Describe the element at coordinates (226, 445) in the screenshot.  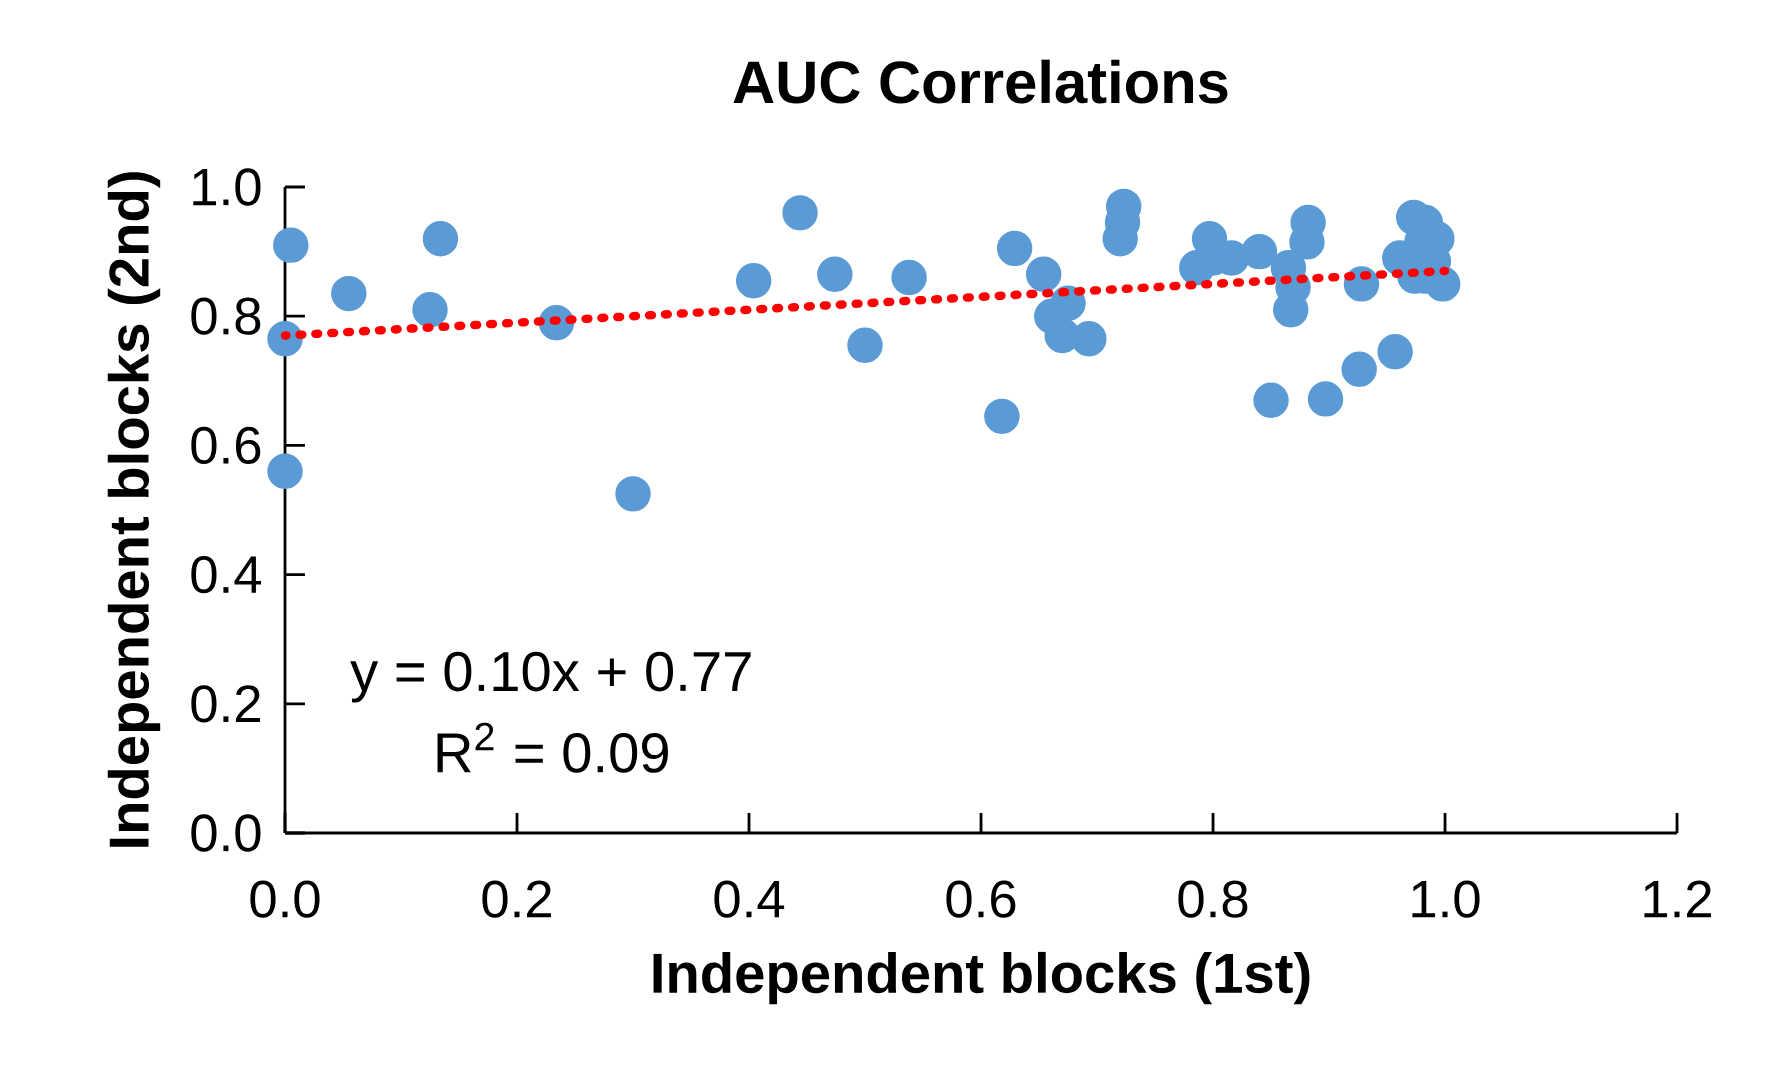
I see `y-tick-label: 0.6` at that location.